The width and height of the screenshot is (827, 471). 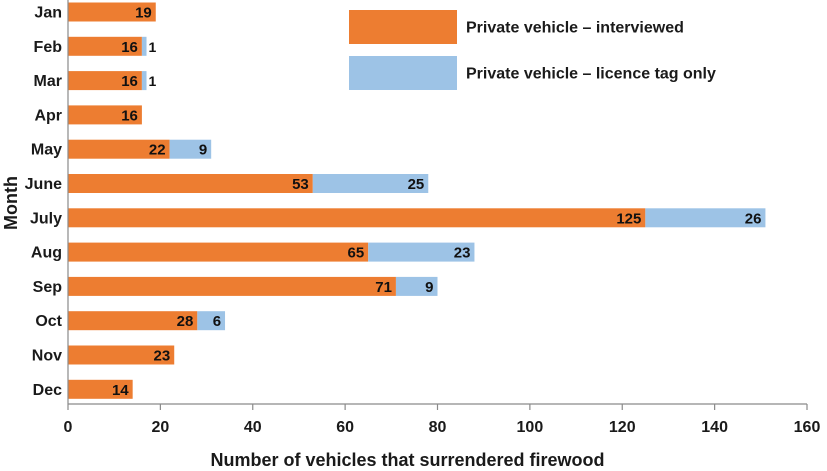 What do you see at coordinates (462, 253) in the screenshot?
I see `data-label-aug-series-2: 23` at bounding box center [462, 253].